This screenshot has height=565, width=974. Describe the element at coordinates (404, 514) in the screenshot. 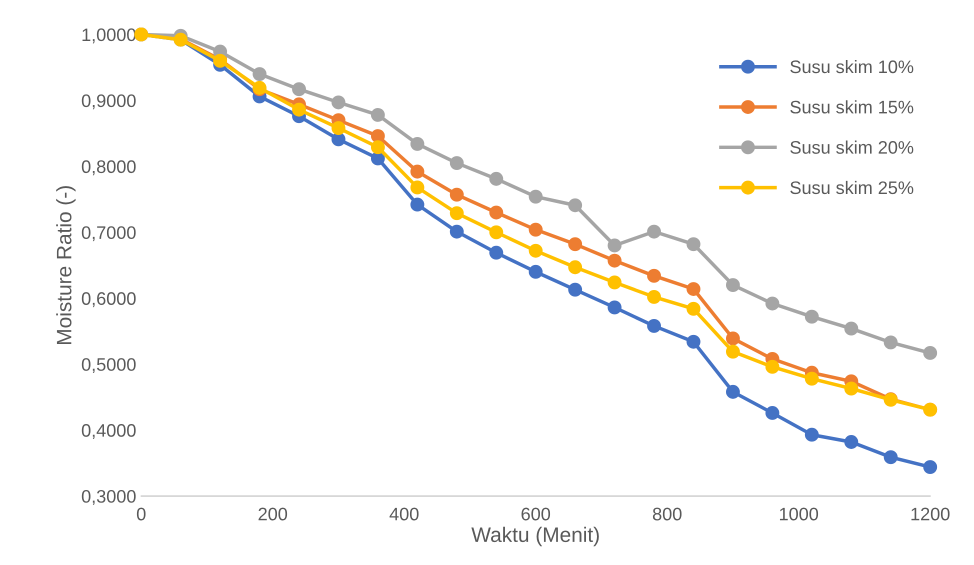

I see `x-tick-label: 400` at that location.